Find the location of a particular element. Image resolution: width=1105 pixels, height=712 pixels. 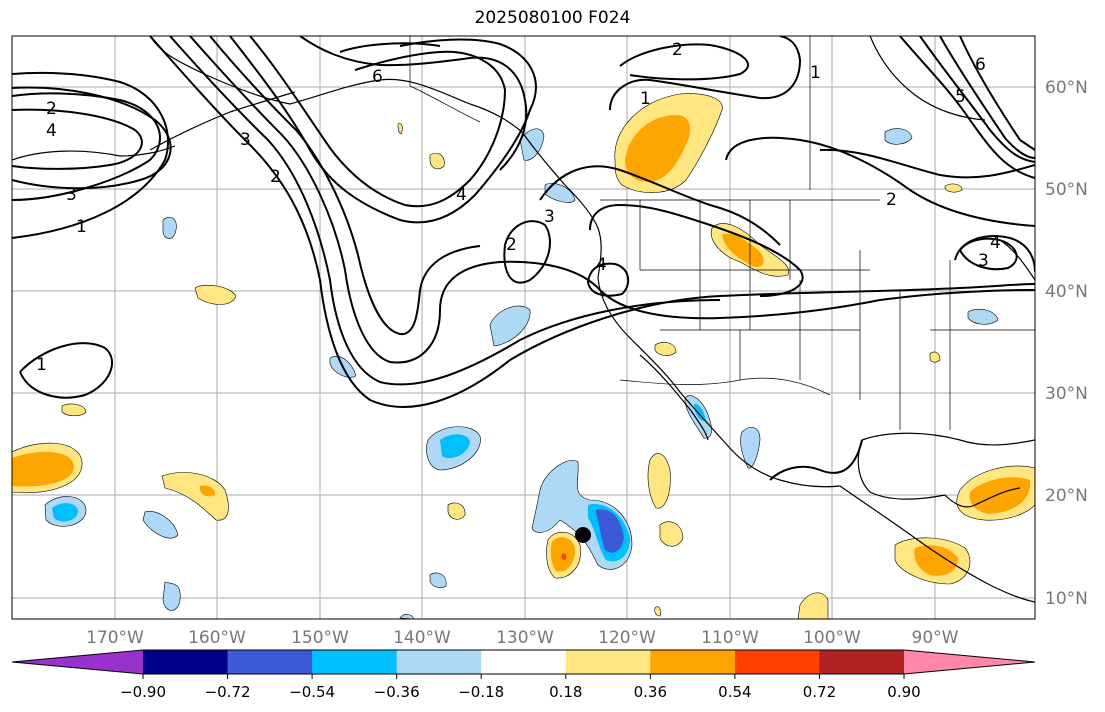

lon-tick-label: 90°W is located at coordinates (935, 638).